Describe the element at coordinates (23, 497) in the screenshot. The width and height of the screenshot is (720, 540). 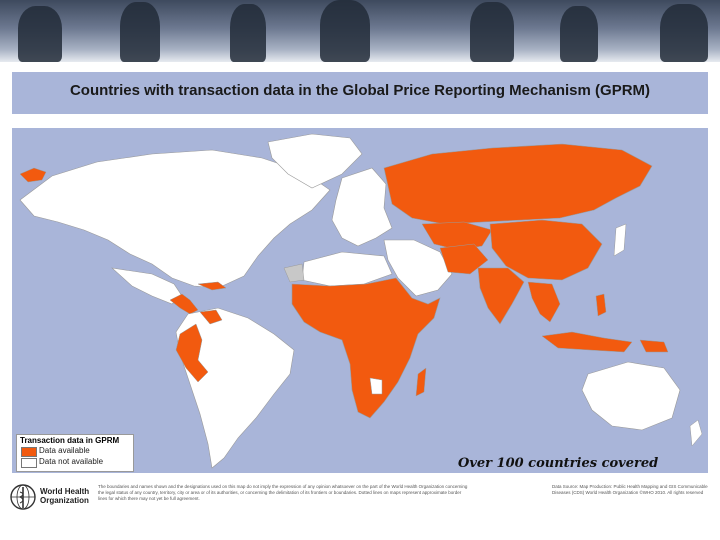
I see `who-emblem-icon` at that location.